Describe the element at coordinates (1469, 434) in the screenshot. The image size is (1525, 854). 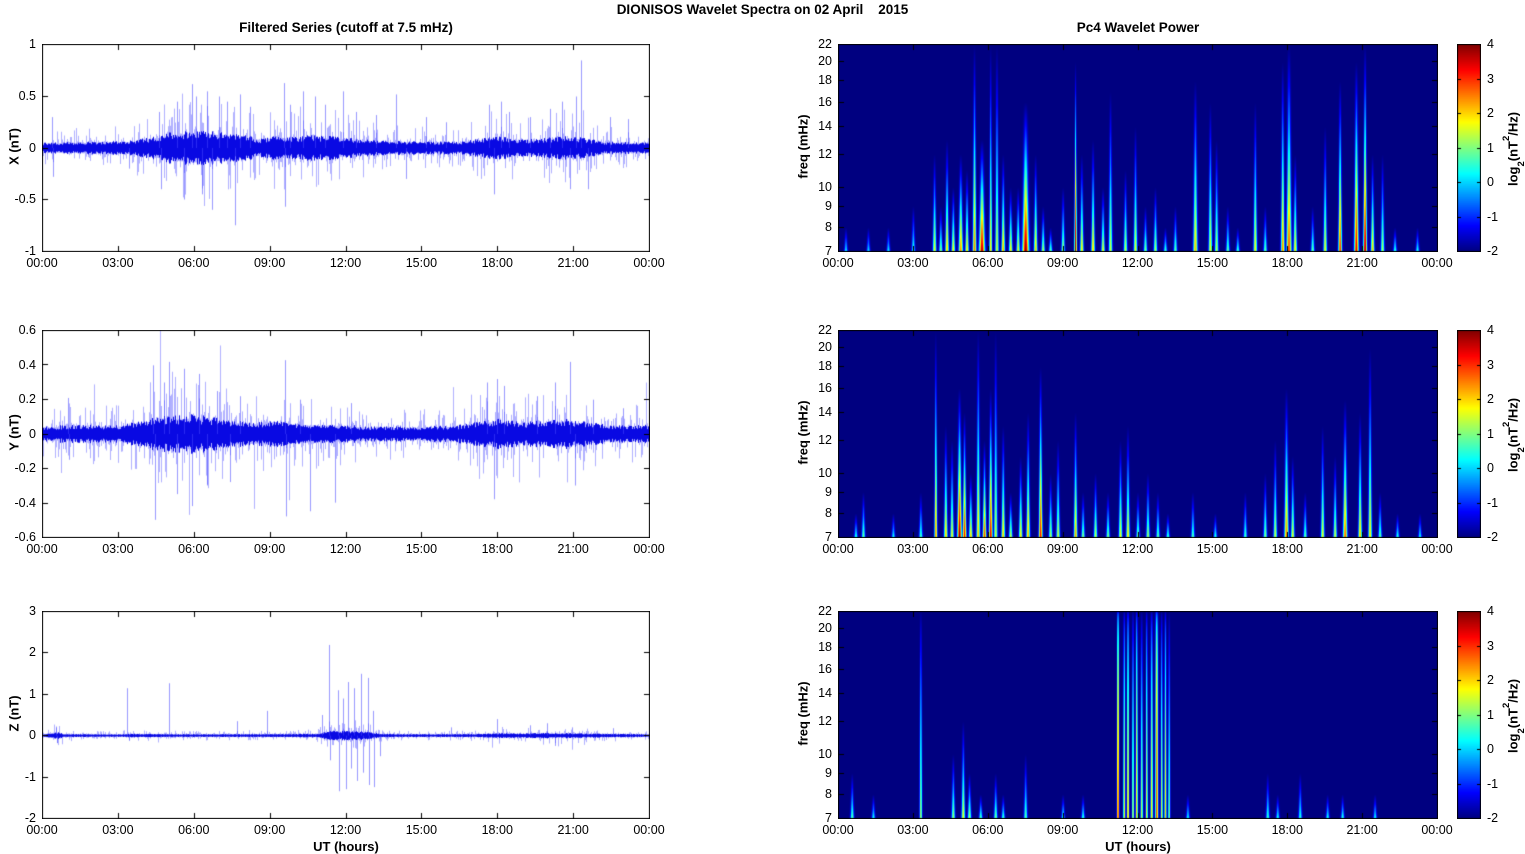
I see `colorbar-y-wavelet` at that location.